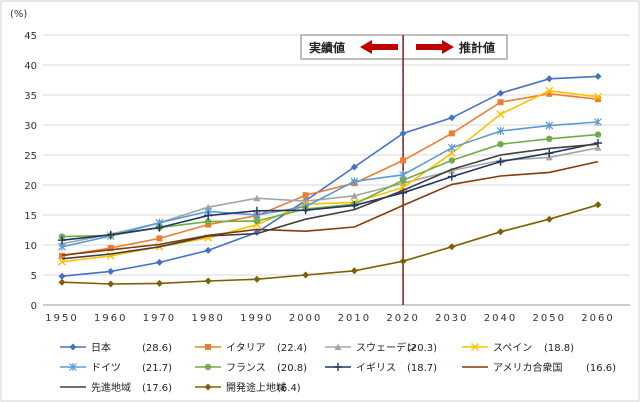 This screenshot has width=640, height=402. I want to click on legend-item: イタリア (22.4), so click(251, 348).